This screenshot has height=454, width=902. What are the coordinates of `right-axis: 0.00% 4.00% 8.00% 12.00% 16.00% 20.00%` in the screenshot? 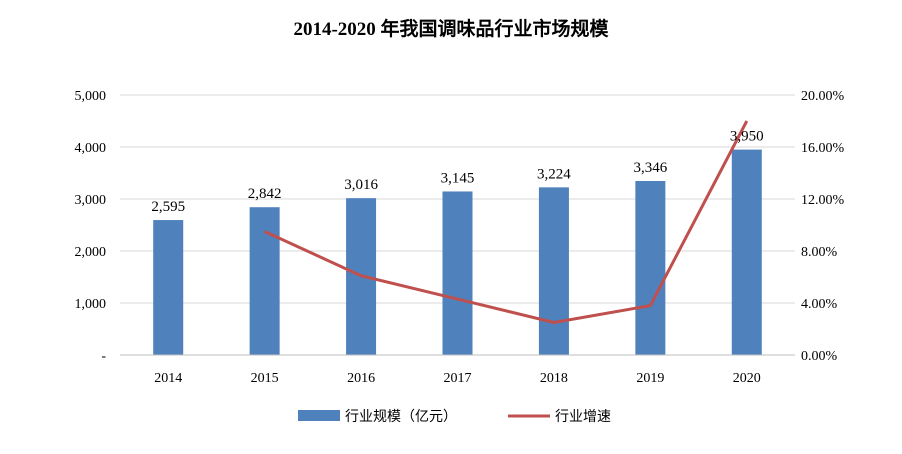 It's located at (823, 226).